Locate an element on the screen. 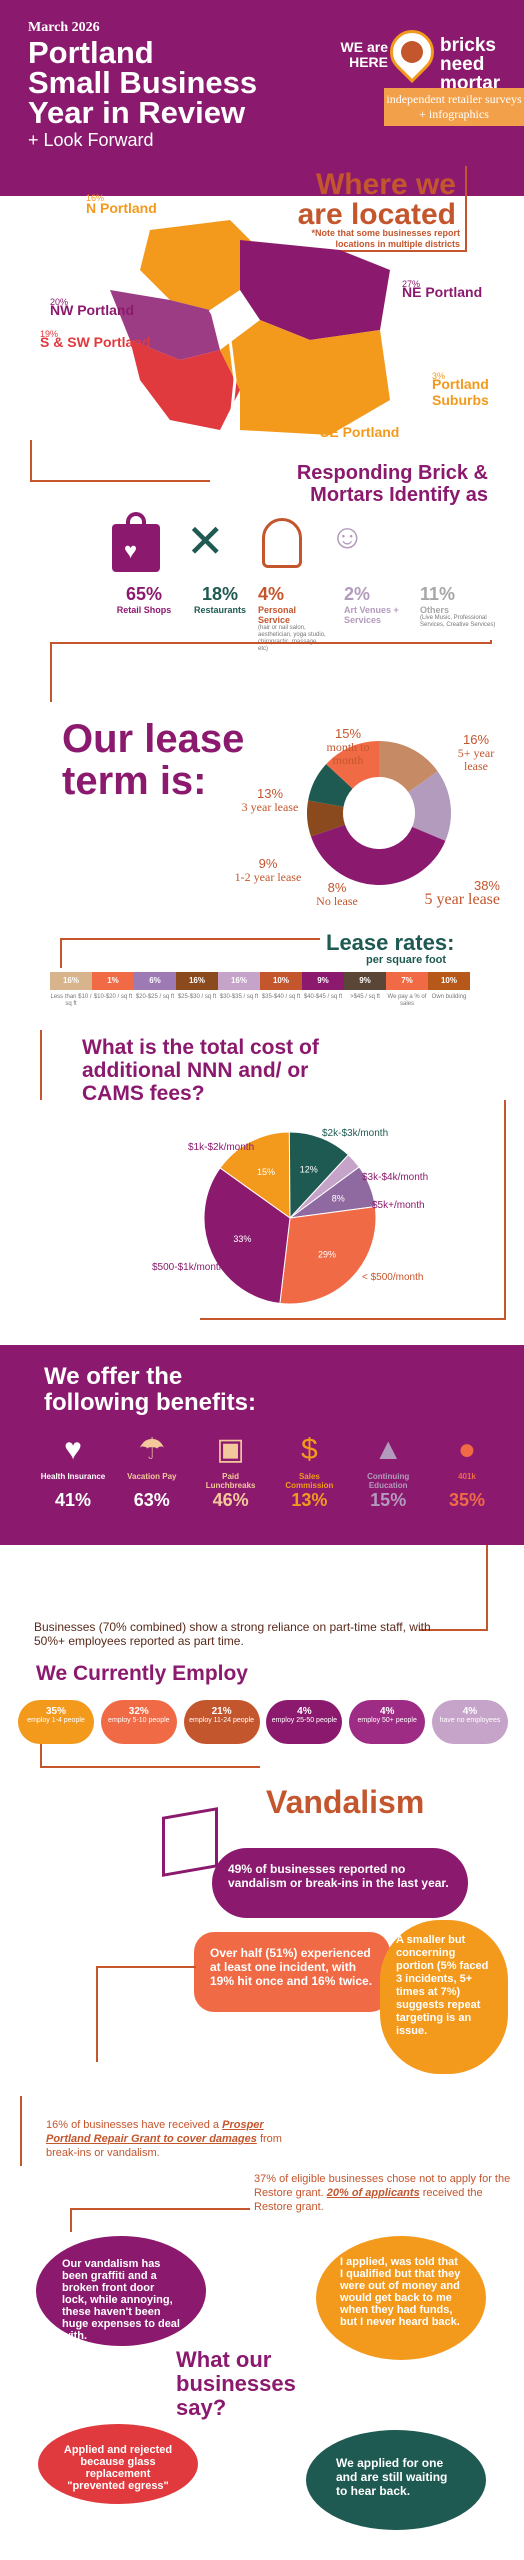  we-are-here-text: WE are HERE is located at coordinates (364, 54).